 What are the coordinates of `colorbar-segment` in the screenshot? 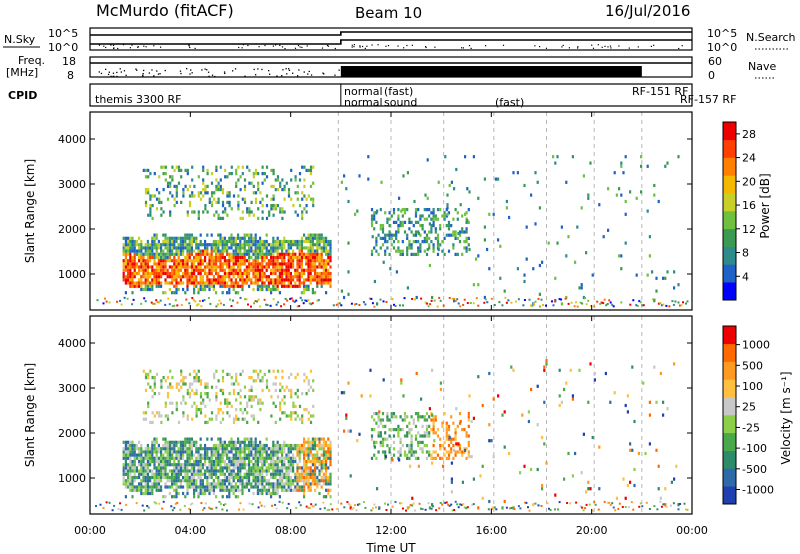 It's located at (729, 459).